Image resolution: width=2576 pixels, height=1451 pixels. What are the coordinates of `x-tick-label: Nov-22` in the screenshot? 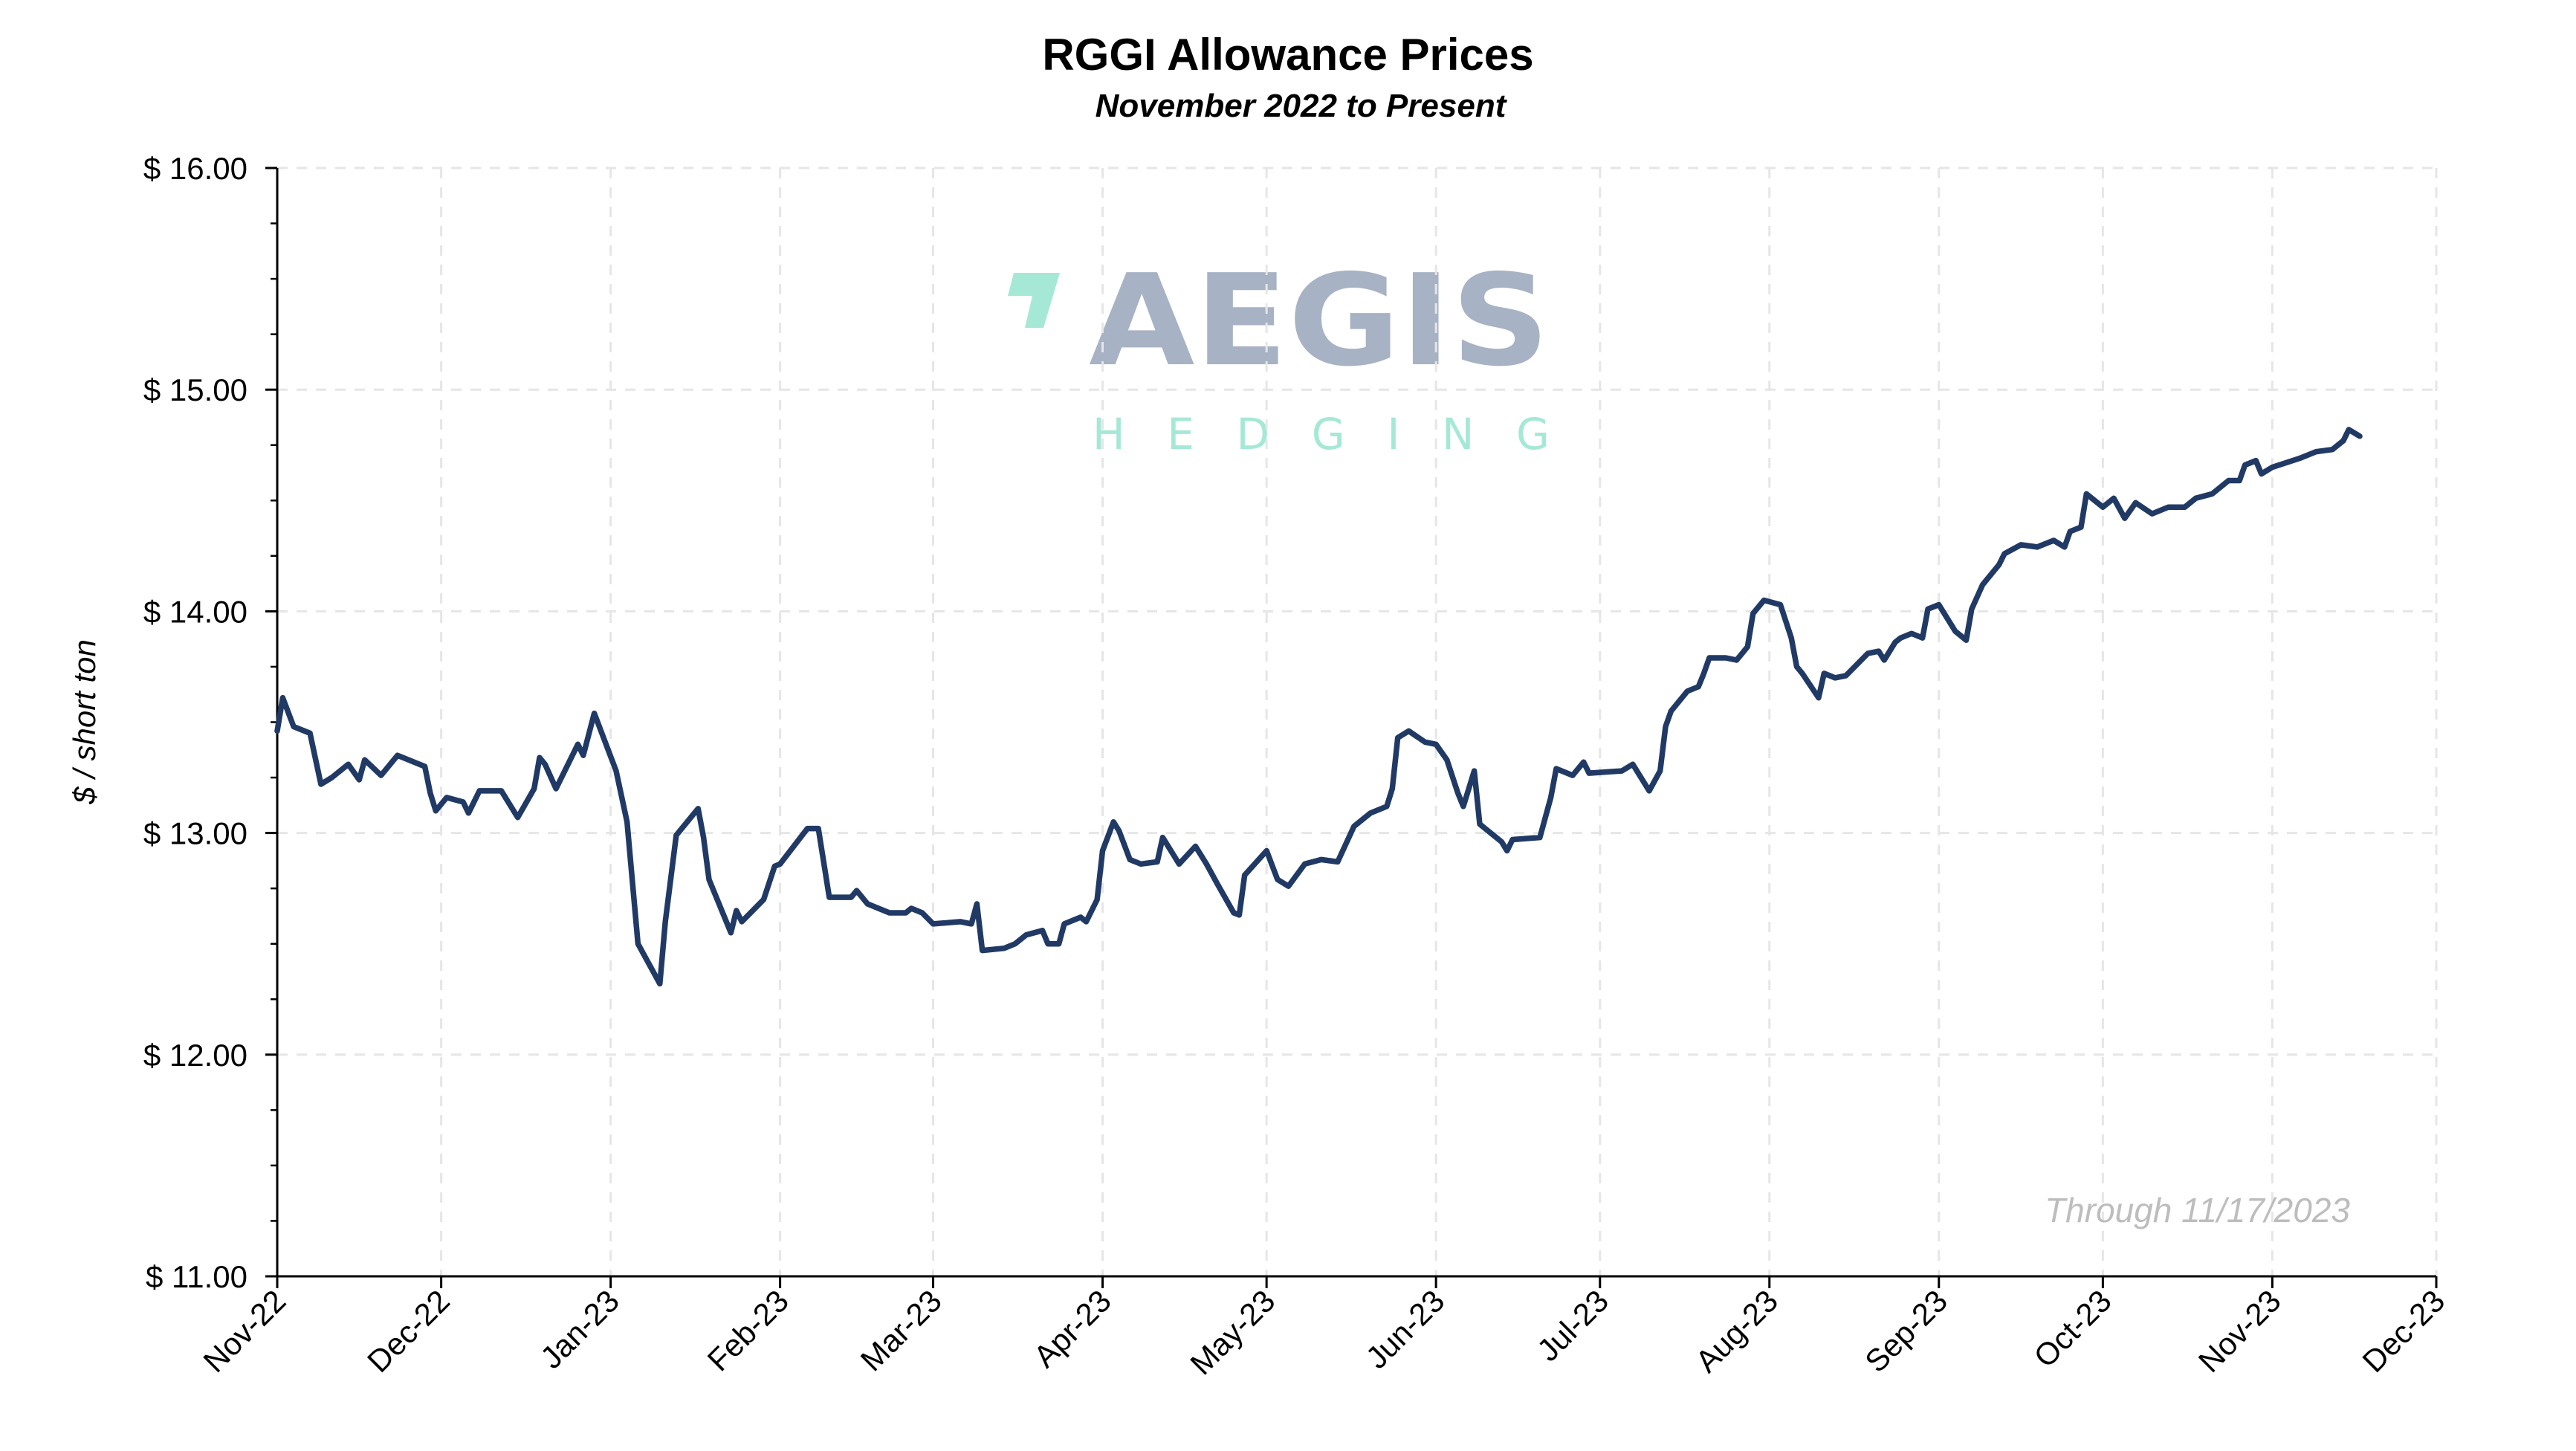 It's located at (244, 1331).